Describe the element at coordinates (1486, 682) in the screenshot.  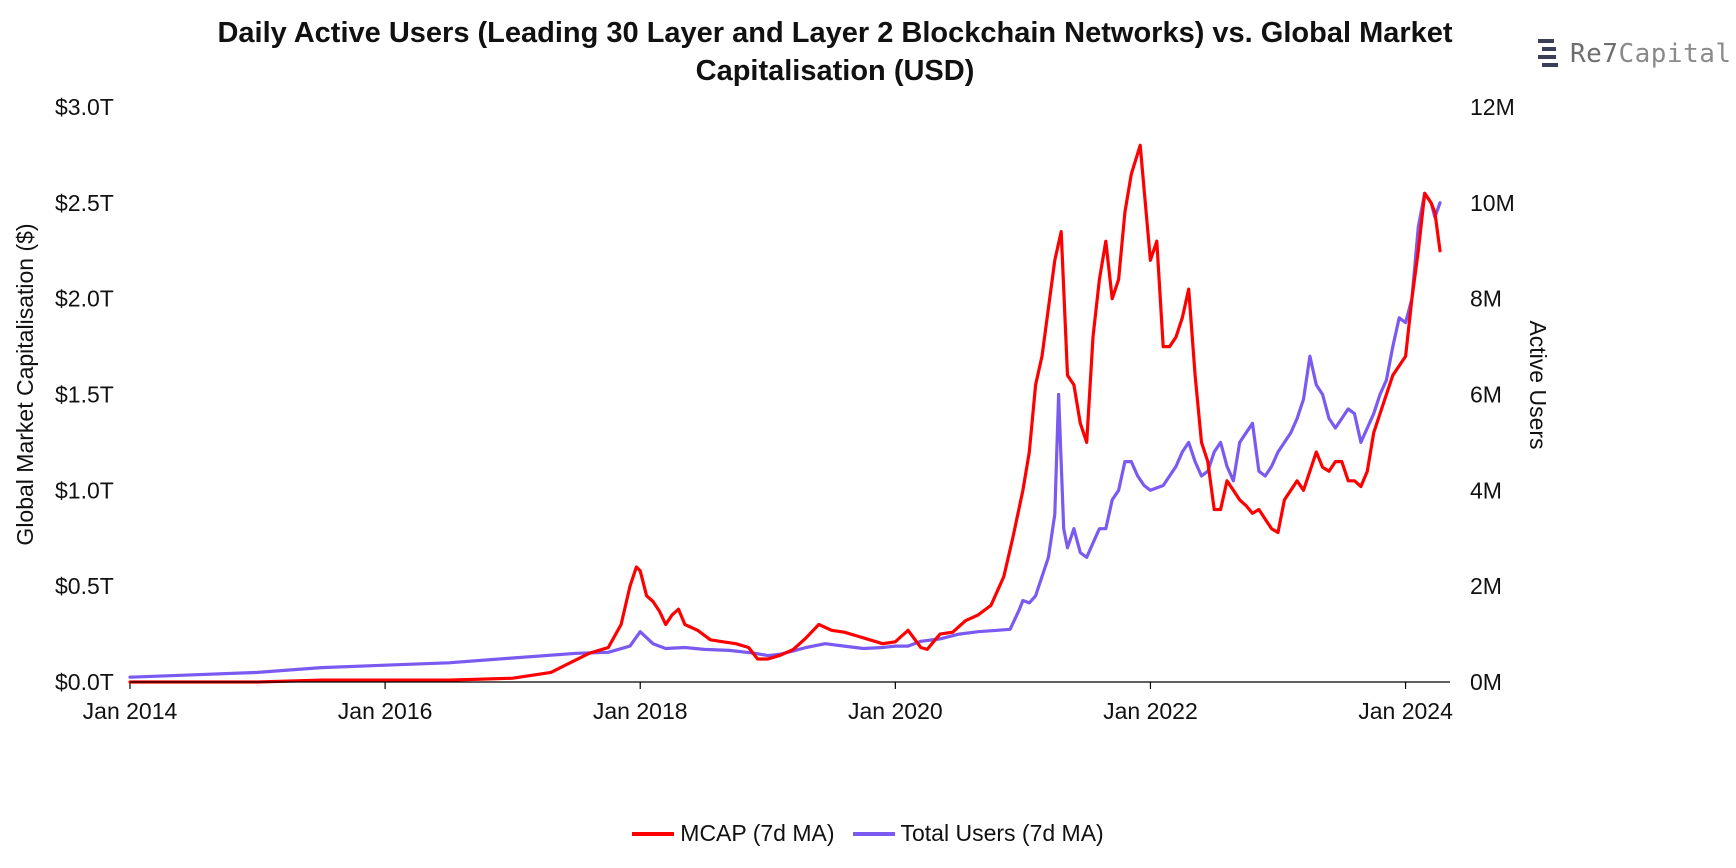
I see `y2-tick-label: 0M` at that location.